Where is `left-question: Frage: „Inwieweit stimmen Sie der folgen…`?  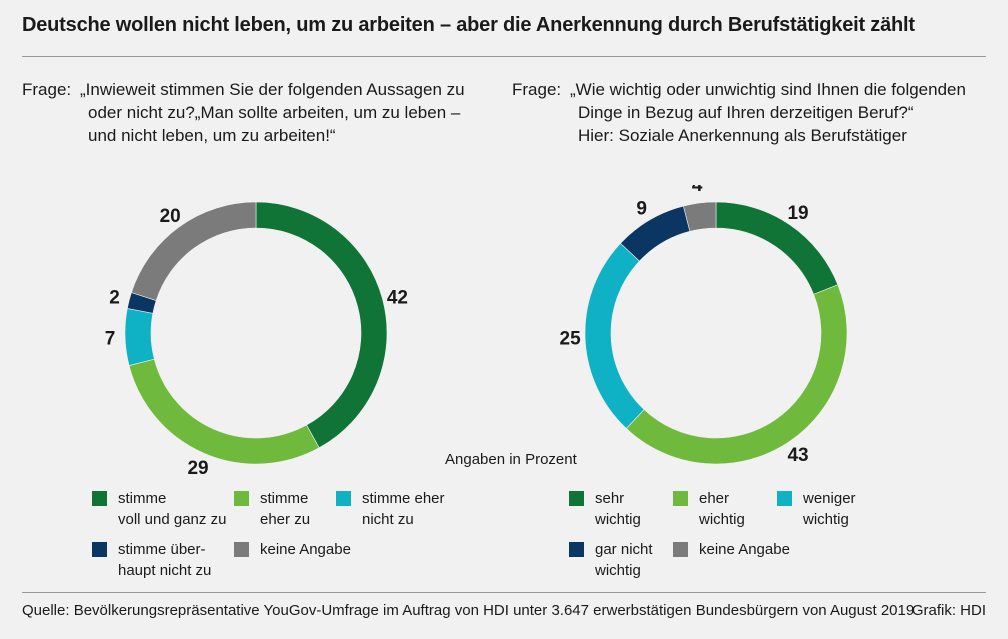 left-question: Frage: „Inwieweit stimmen Sie der folgen… is located at coordinates (252, 114).